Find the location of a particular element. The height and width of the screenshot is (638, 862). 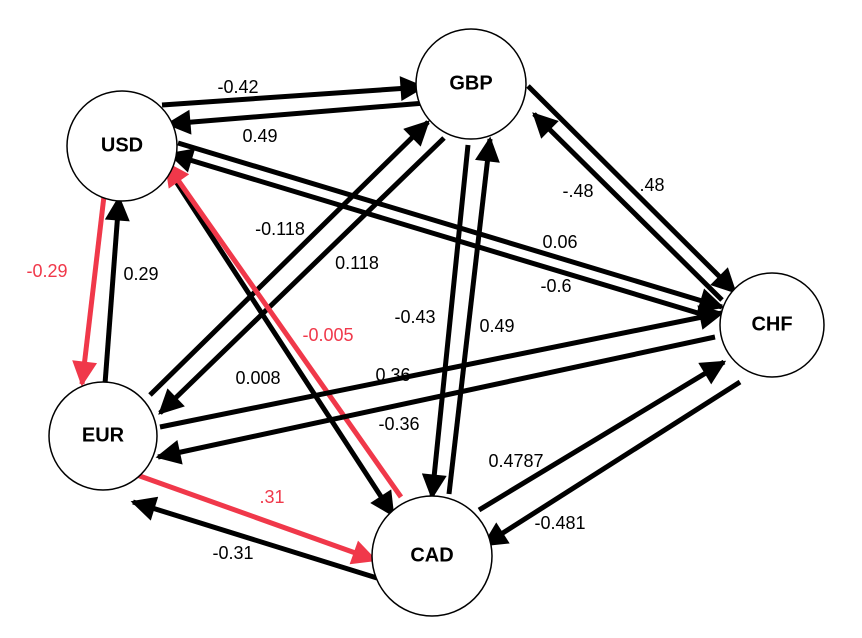

node-eur: EUR is located at coordinates (103, 436).